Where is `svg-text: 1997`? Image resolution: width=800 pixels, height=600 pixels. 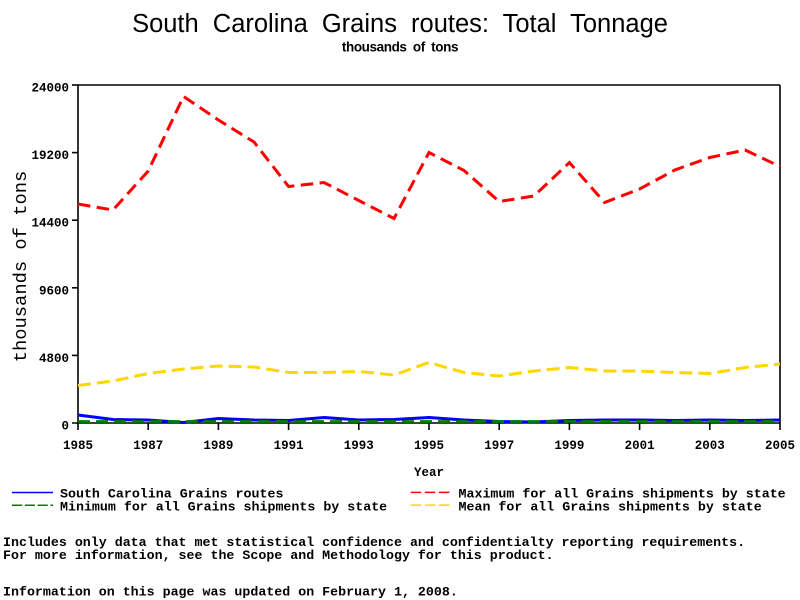
svg-text: 1997 is located at coordinates (499, 446).